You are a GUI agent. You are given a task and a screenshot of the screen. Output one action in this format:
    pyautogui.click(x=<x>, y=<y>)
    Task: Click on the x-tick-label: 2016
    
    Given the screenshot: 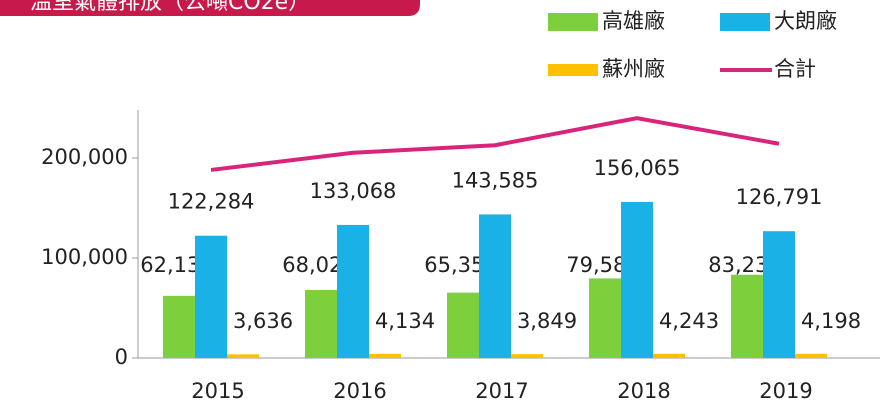 What is the action you would take?
    pyautogui.click(x=359, y=391)
    